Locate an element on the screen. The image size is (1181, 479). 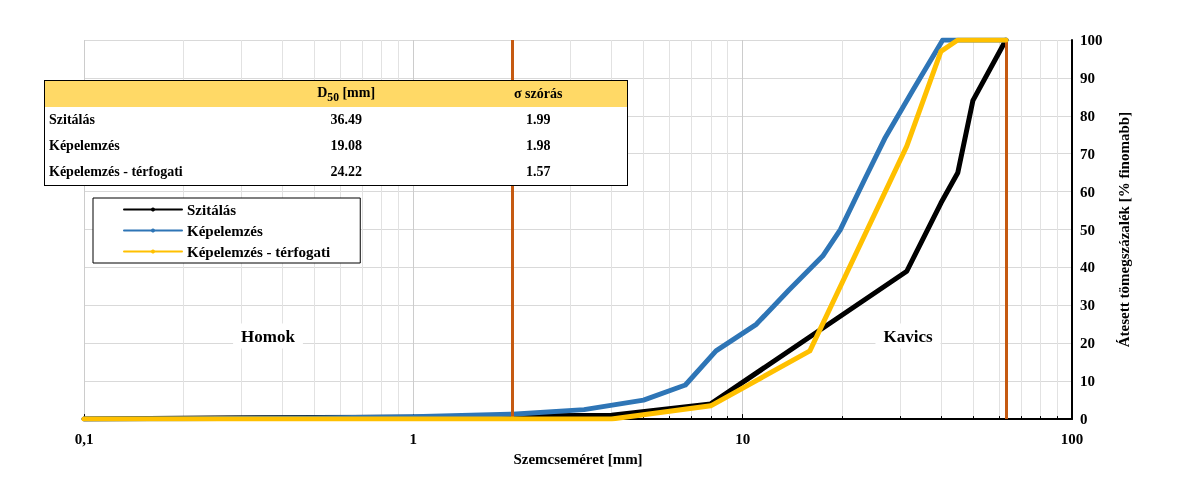
legend-label: Képelemzés - térfogati is located at coordinates (259, 251).